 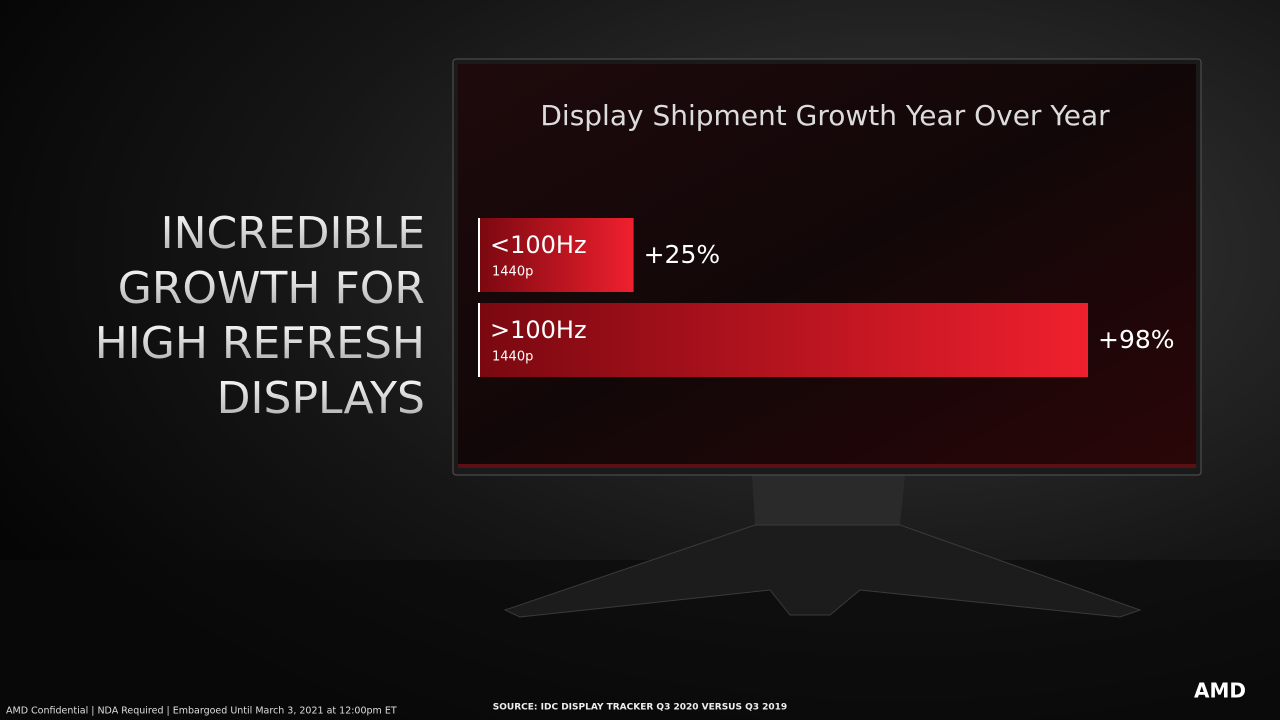 I want to click on value-label: +98%, so click(x=1136, y=339).